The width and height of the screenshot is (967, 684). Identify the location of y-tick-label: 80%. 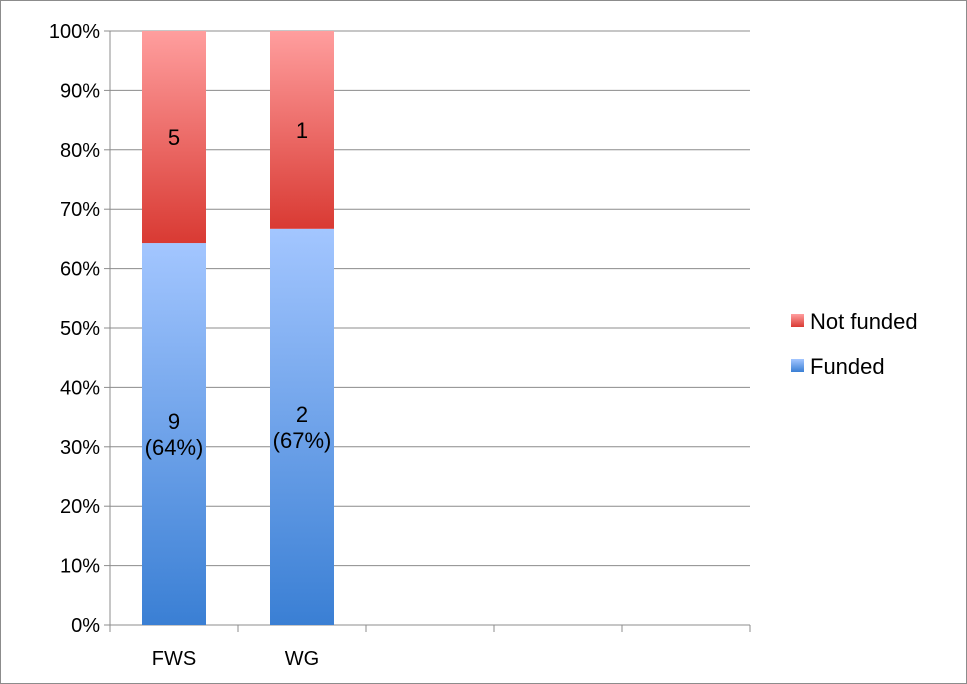
(80, 151).